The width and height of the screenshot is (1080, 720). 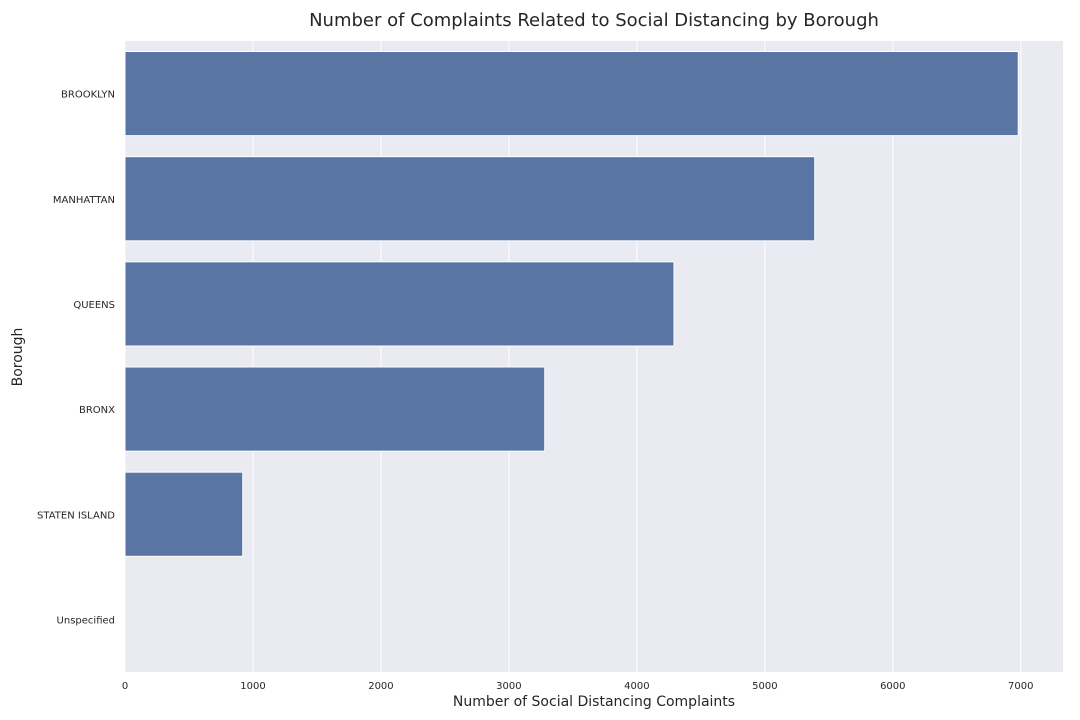 I want to click on bar-staten-island, so click(x=184, y=514).